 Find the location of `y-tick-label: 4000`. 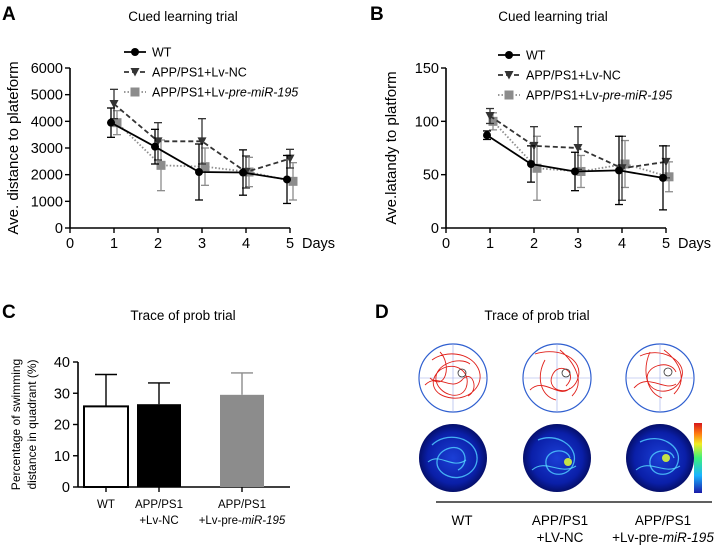

y-tick-label: 4000 is located at coordinates (47, 122).